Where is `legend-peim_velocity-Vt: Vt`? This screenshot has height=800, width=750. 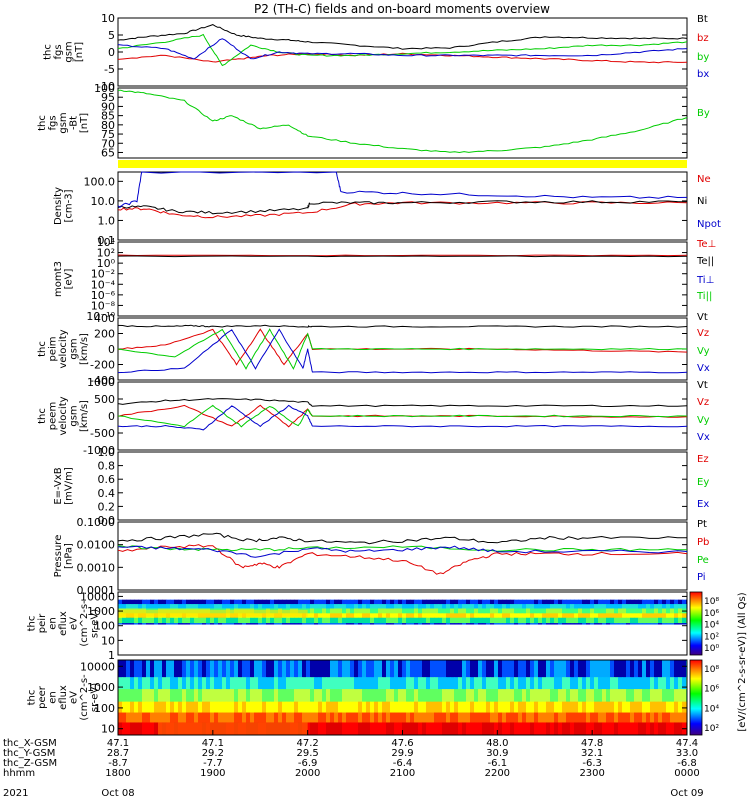 legend-peim_velocity-Vt: Vt is located at coordinates (702, 317).